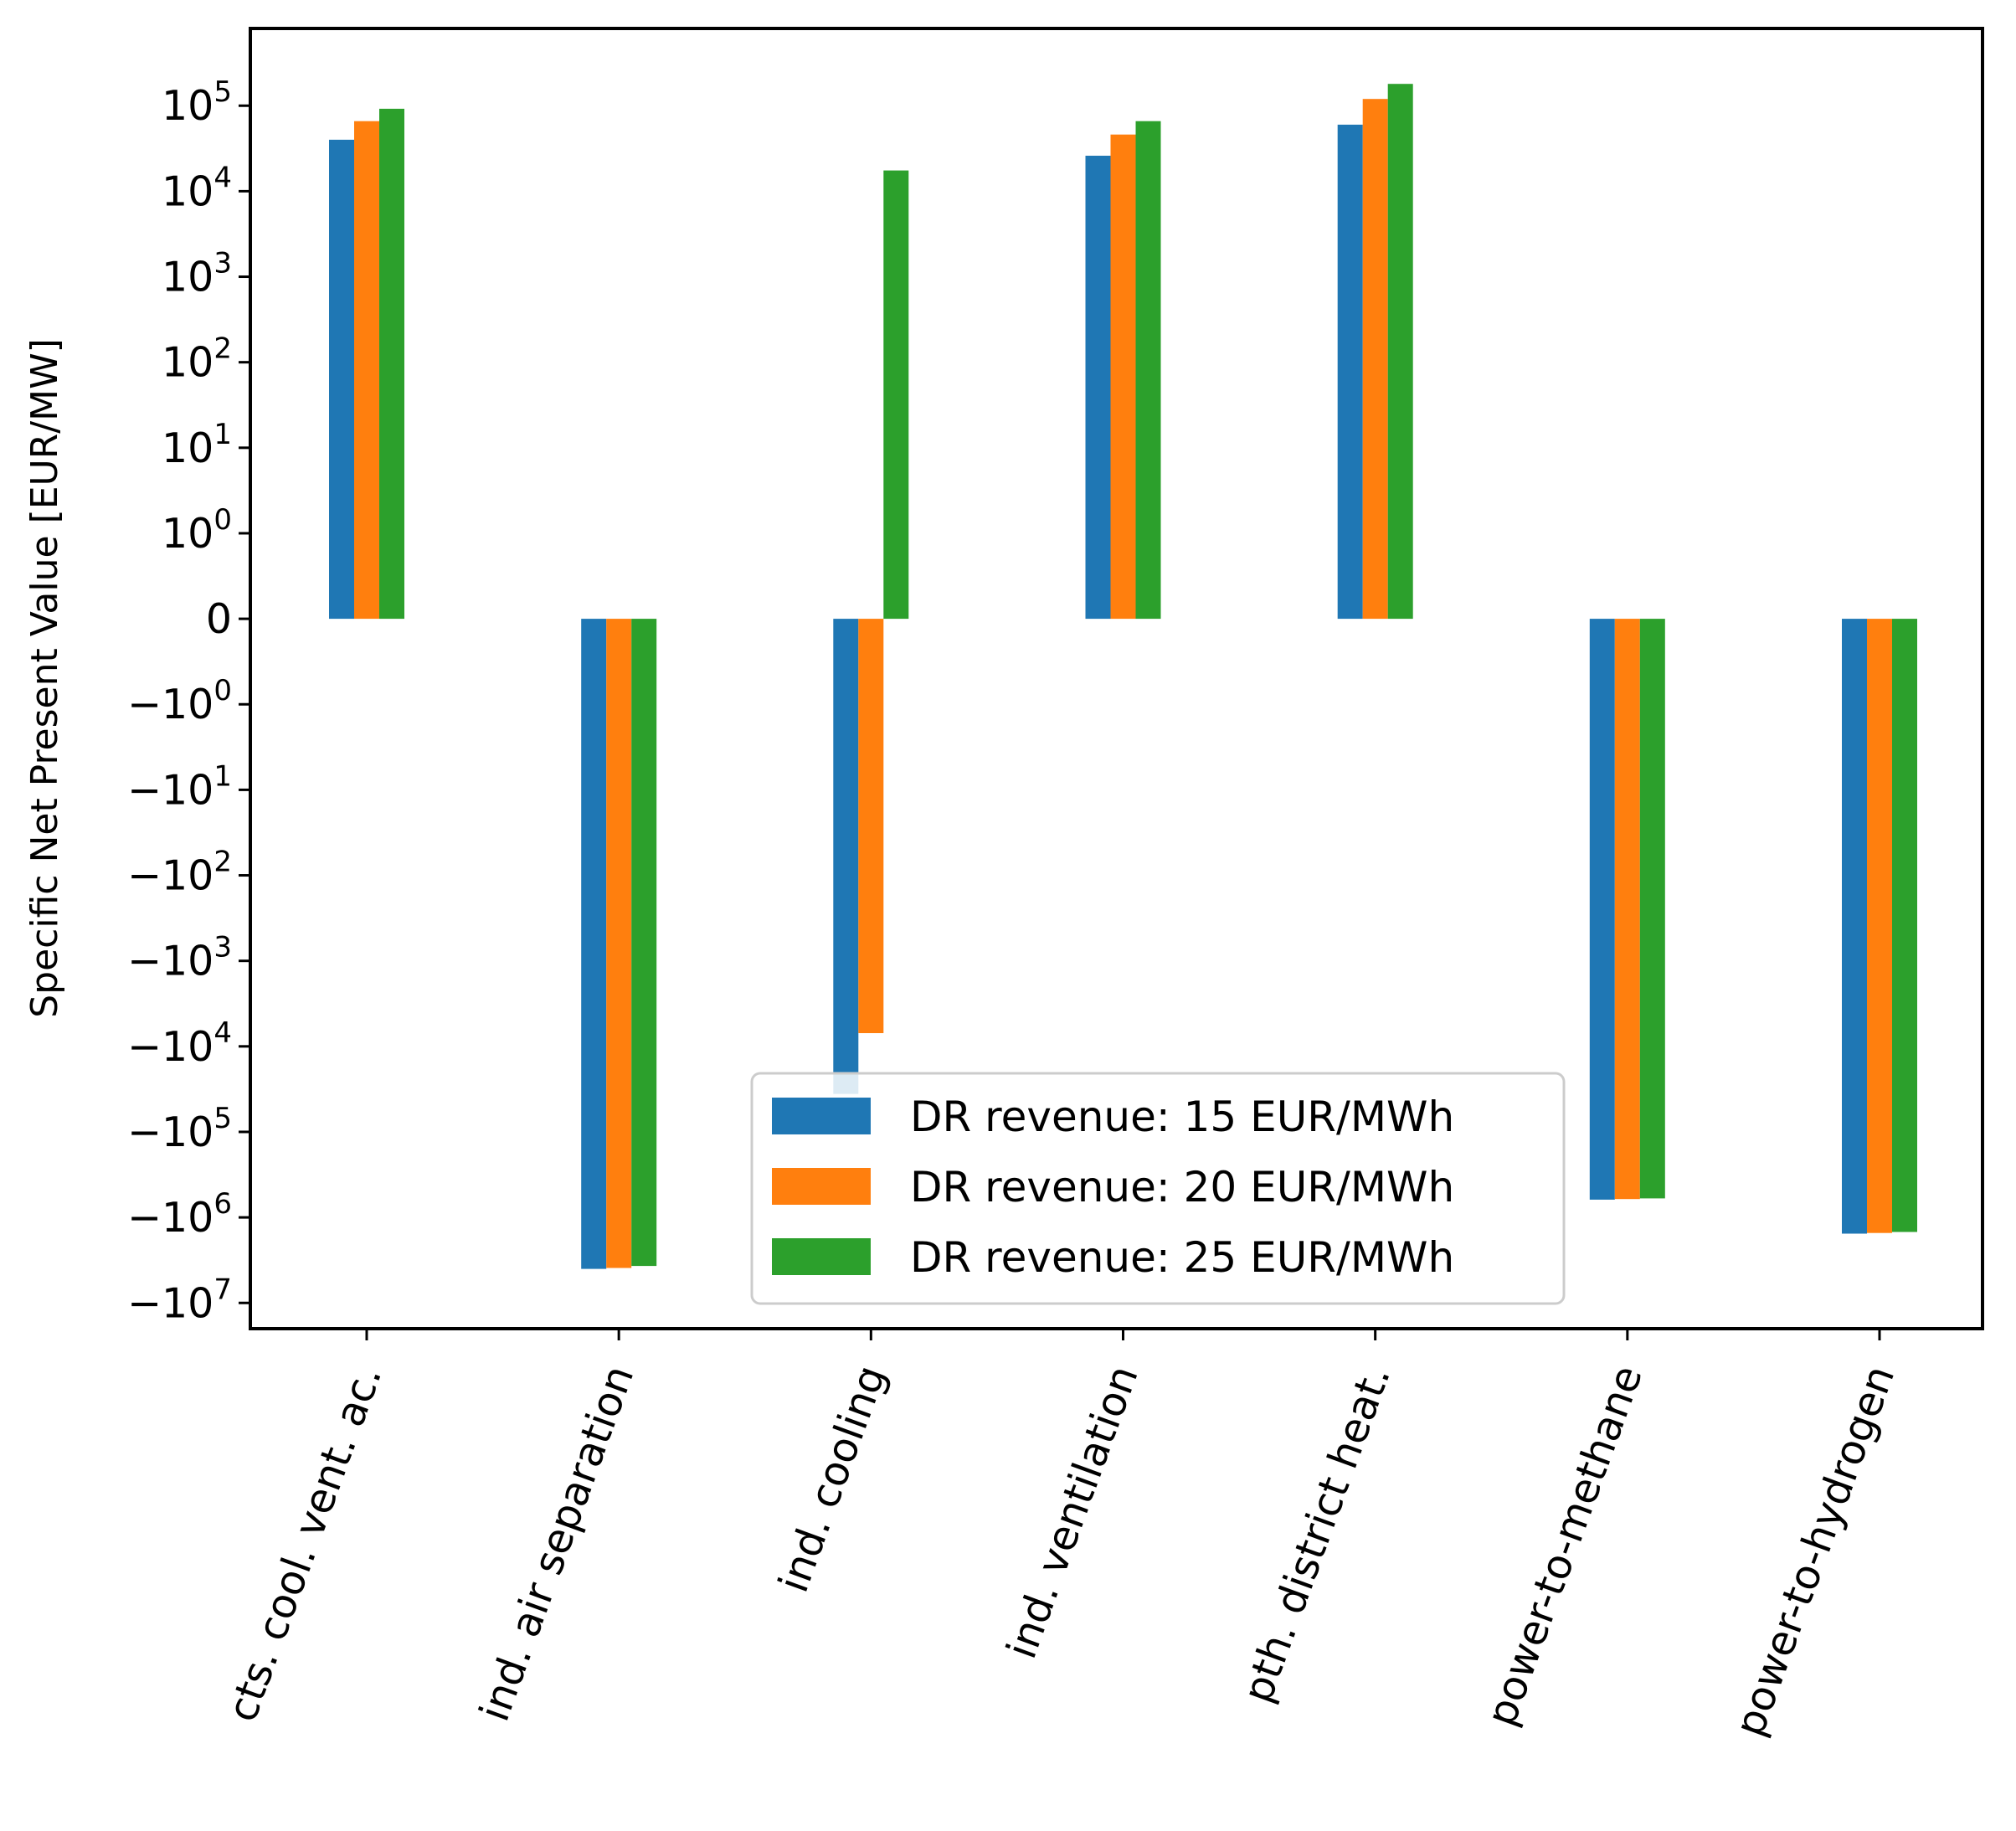 The height and width of the screenshot is (1831, 2016). I want to click on y-tick-label: 0, so click(219, 619).